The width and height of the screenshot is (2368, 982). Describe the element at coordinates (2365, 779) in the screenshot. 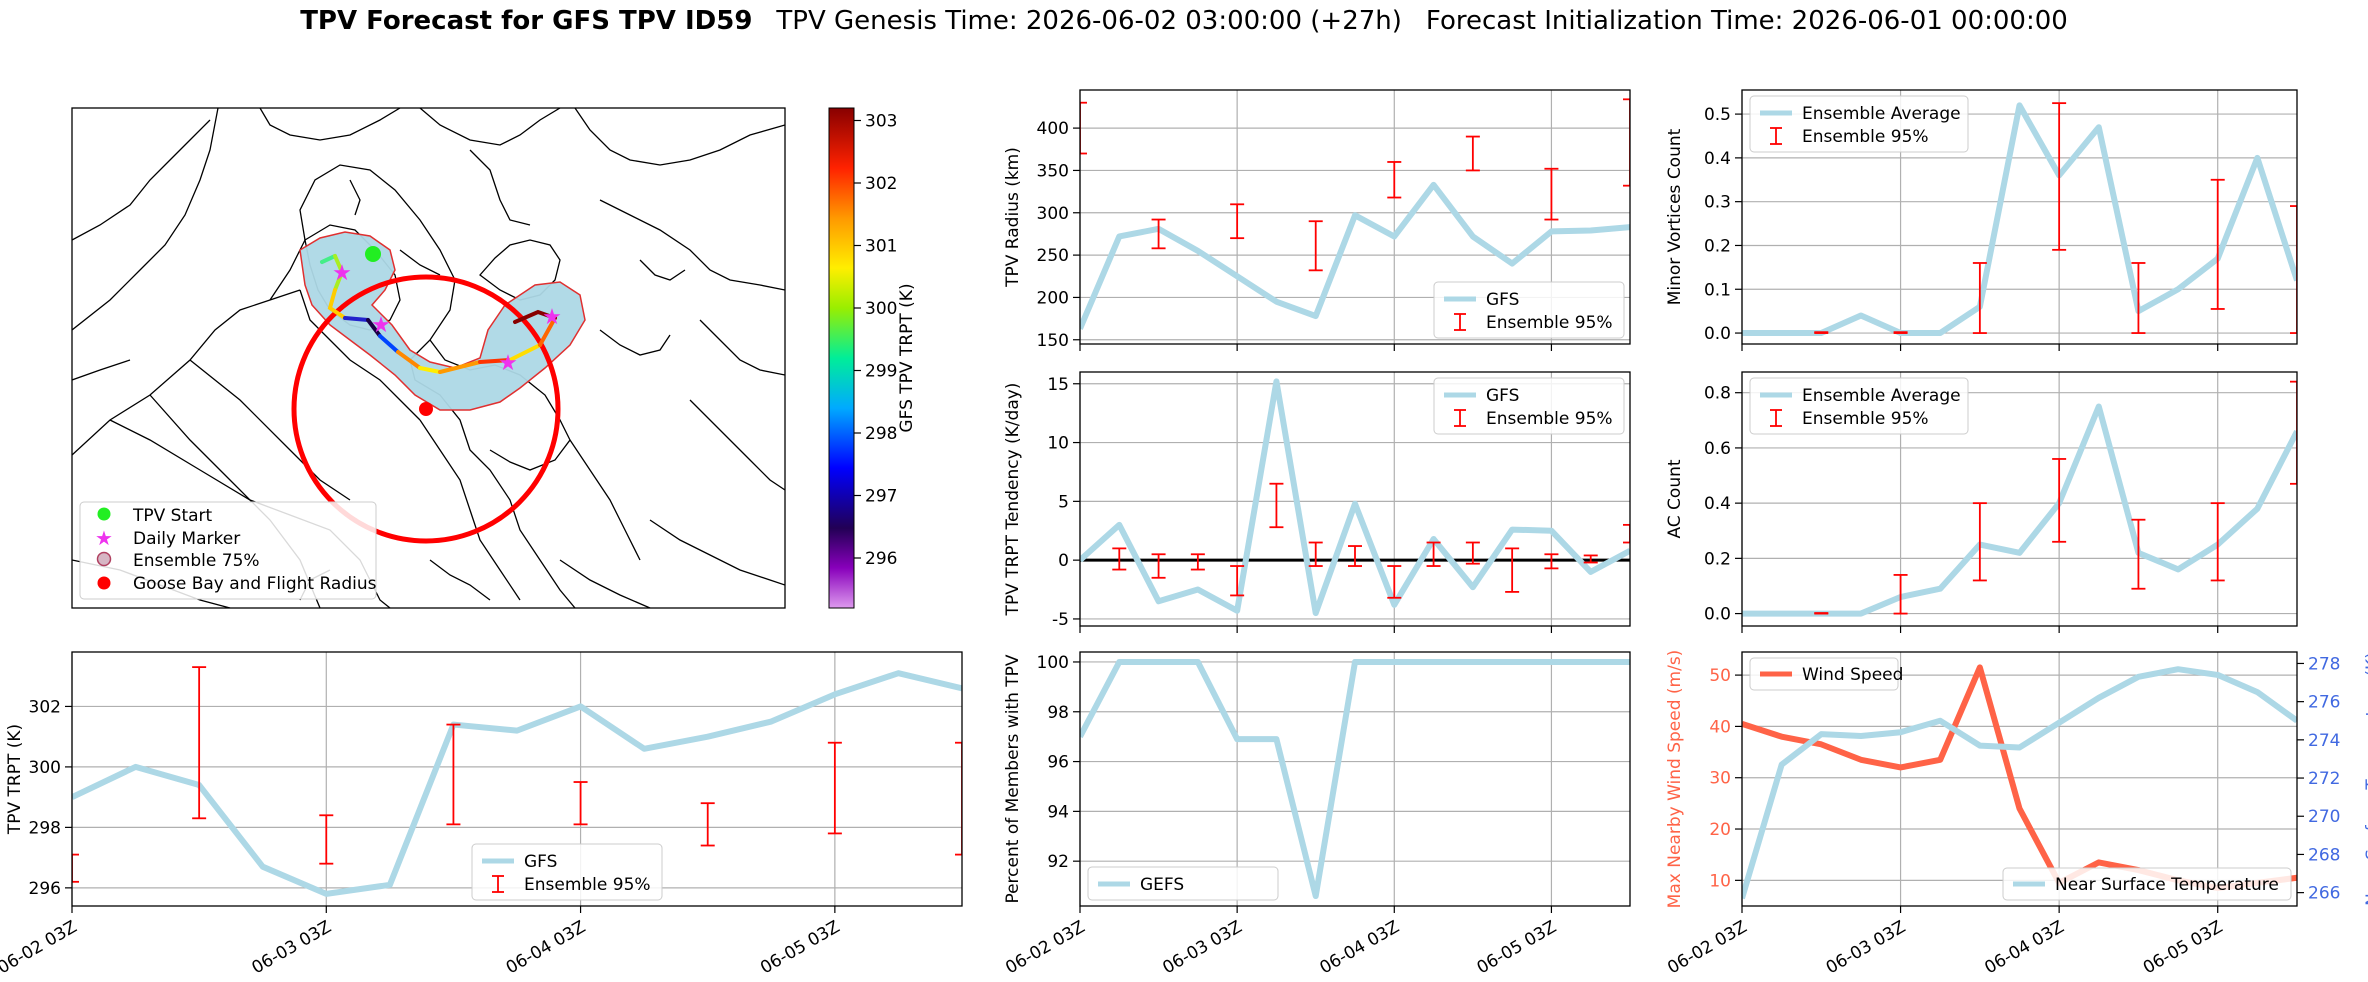

I see `y-right-axis-label: Near Surface Temperature (K)` at that location.